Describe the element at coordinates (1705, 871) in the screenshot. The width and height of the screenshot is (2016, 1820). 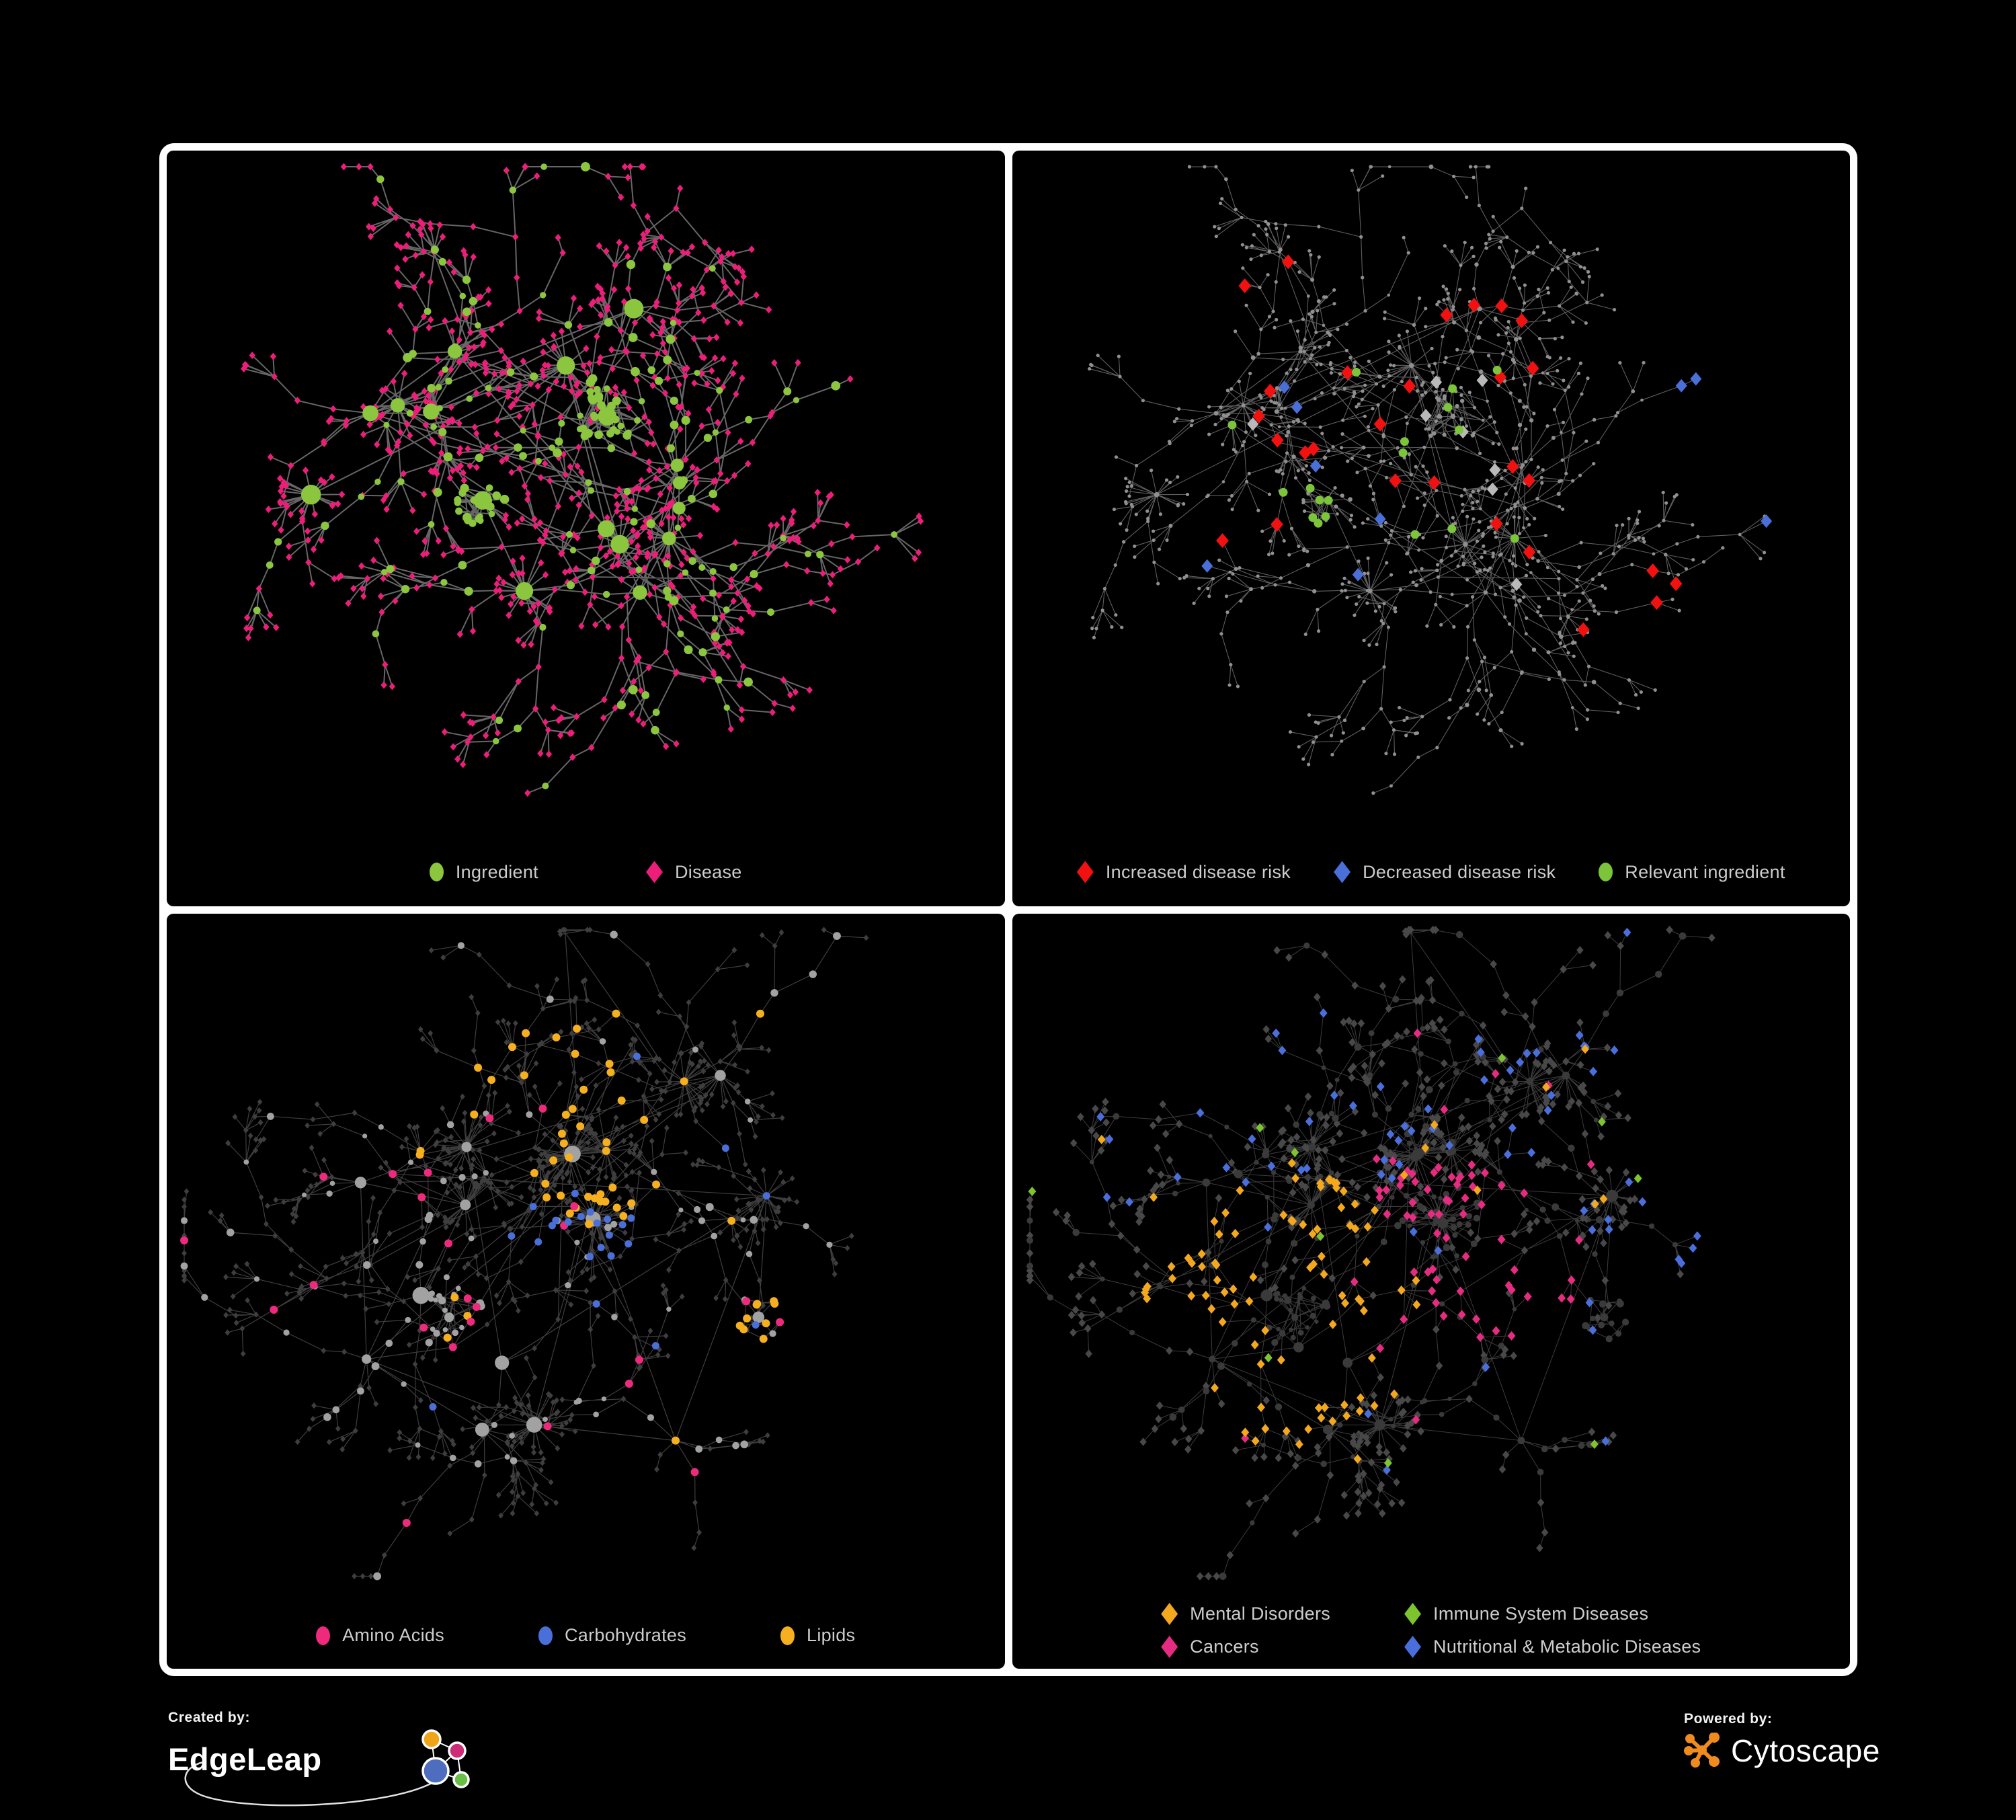
I see `legend-label: Relevant ingredient` at that location.